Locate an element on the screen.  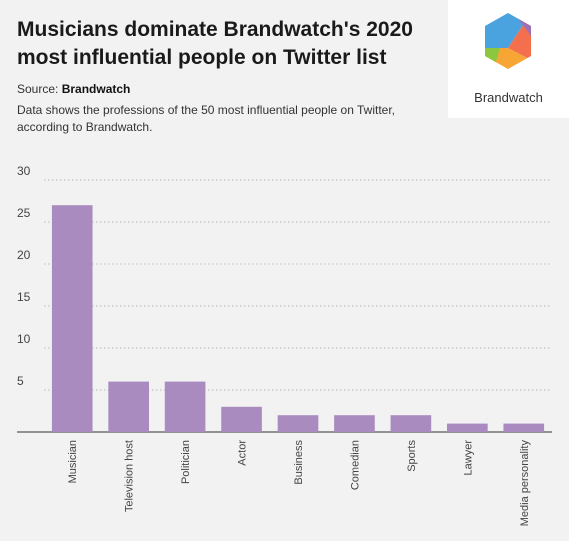
y-tick-label: 10 is located at coordinates (24, 339).